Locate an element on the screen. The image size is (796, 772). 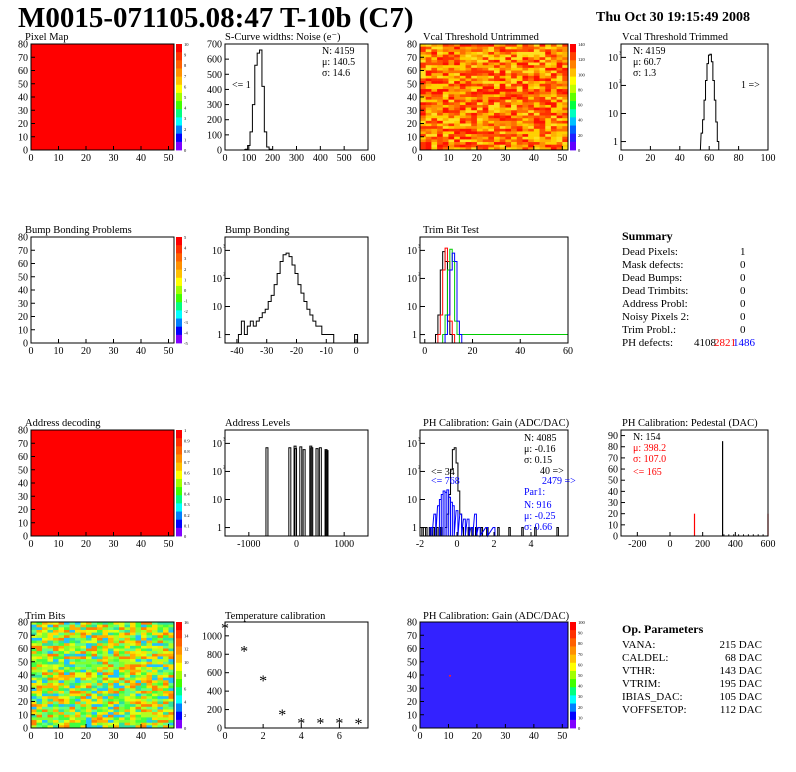
pixel_map-colorbar-label: 5 is located at coordinates (185, 97).